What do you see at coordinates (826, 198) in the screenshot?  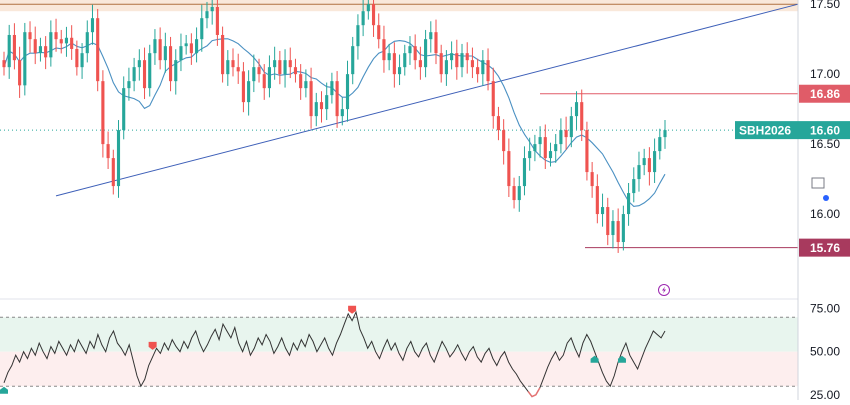 I see `drop-icon` at bounding box center [826, 198].